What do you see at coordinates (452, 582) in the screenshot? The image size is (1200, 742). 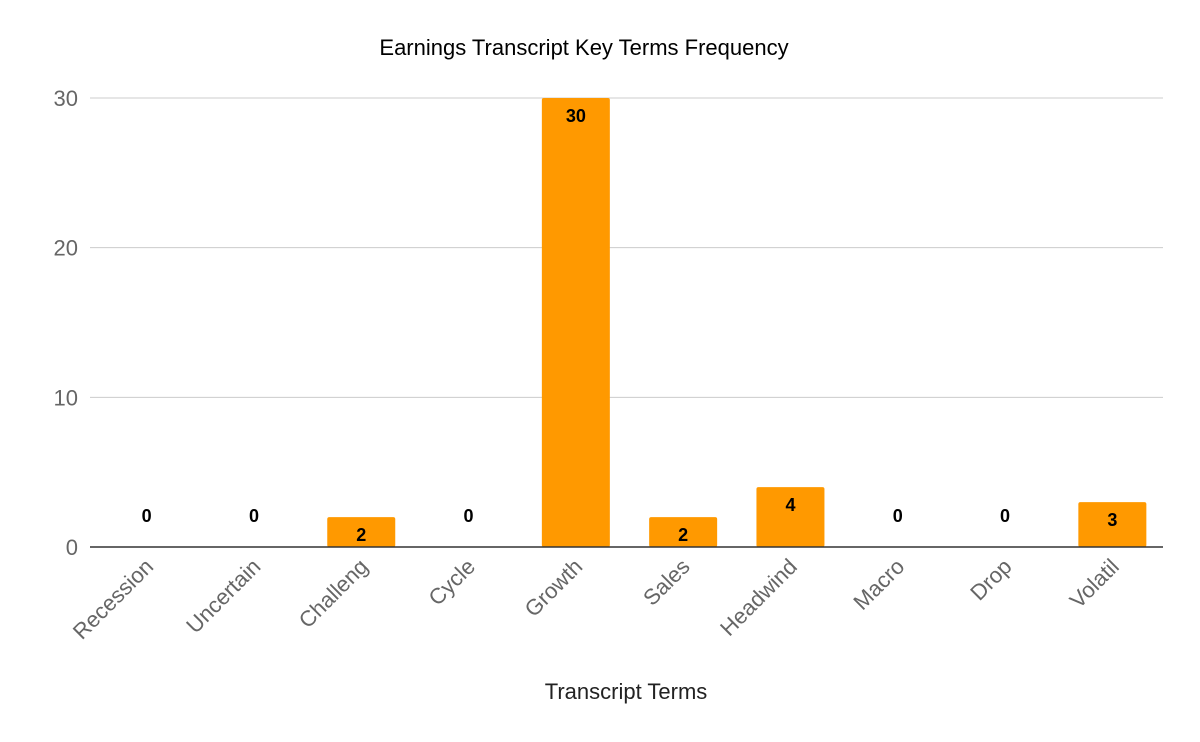 I see `x-tick-label: Cycle` at bounding box center [452, 582].